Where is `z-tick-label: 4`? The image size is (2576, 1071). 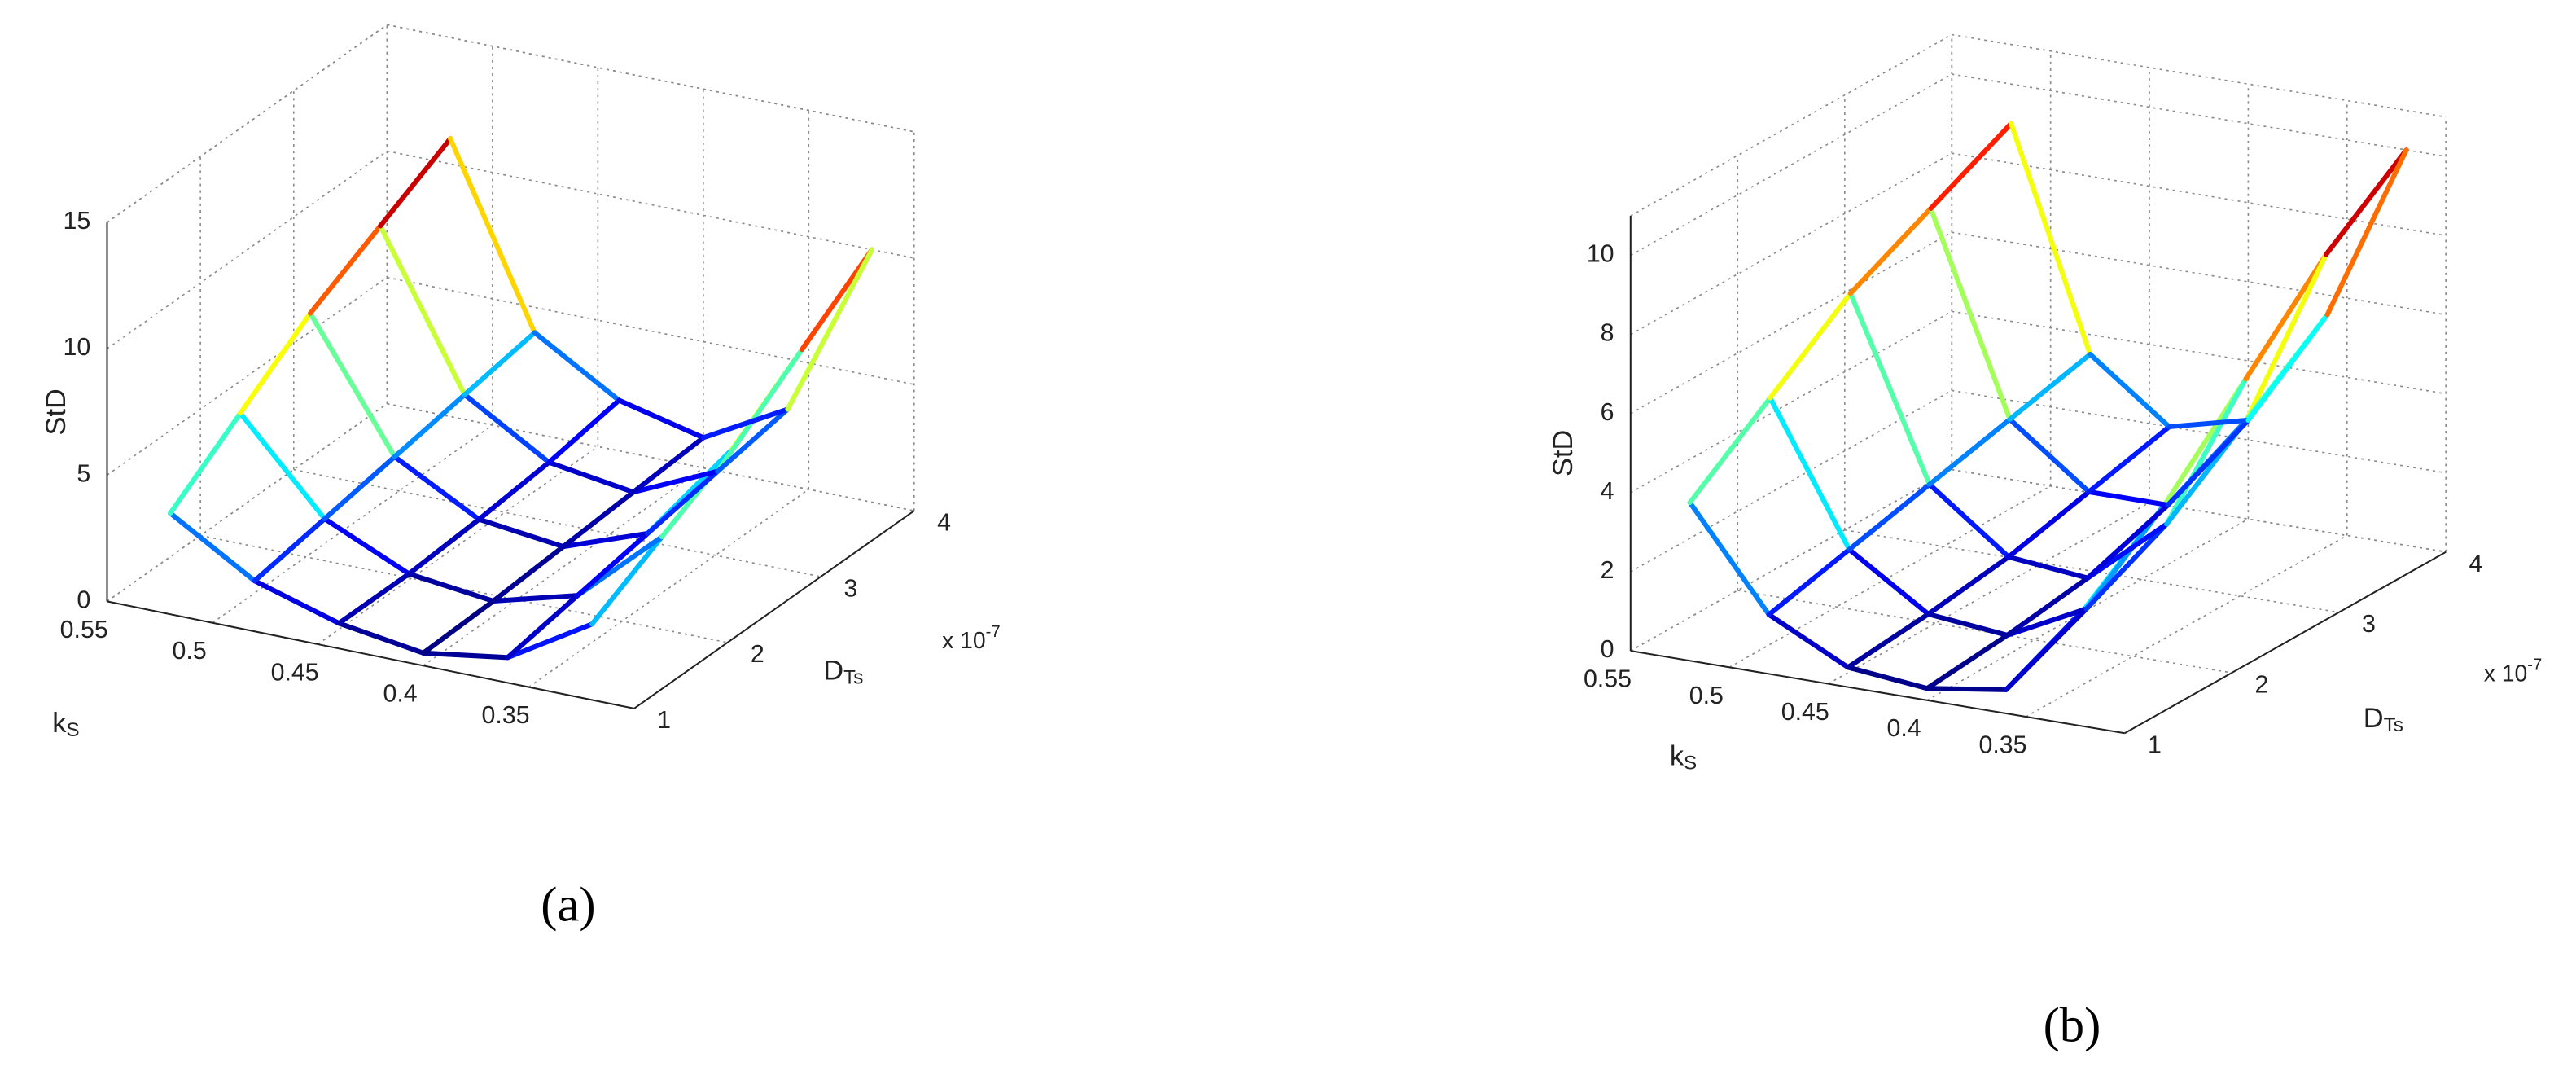 z-tick-label: 4 is located at coordinates (1607, 492).